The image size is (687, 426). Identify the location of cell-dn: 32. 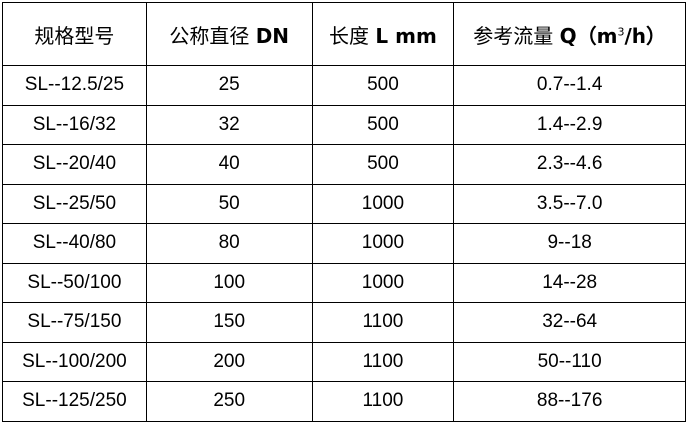
(229, 124).